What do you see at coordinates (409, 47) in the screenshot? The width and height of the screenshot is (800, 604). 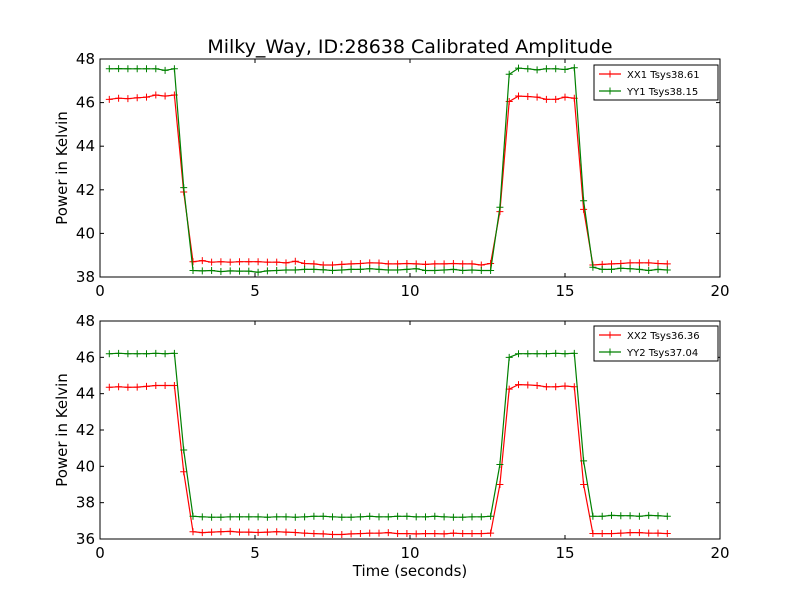 I see `chart-title: Milky_Way, ID:28638 Calibrated Amplitude` at bounding box center [409, 47].